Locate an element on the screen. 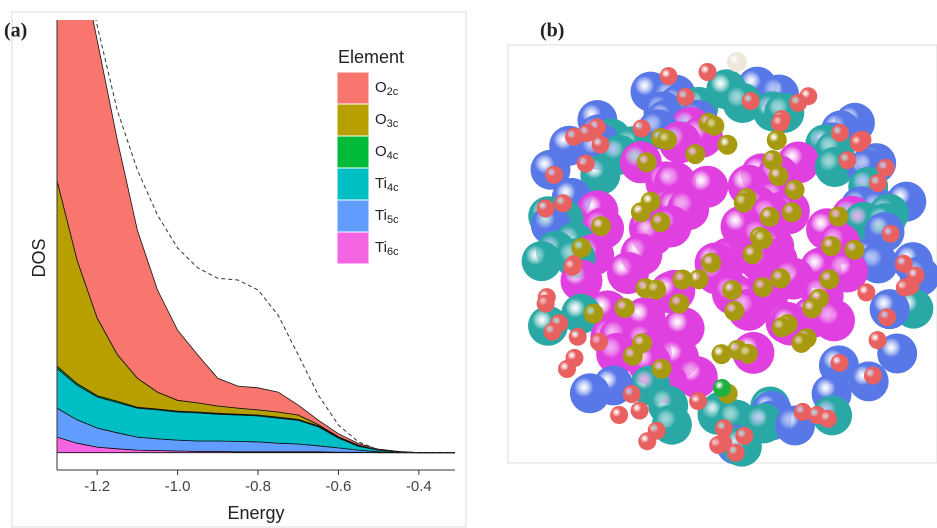 The width and height of the screenshot is (937, 528). x-tick-label: -0.4 is located at coordinates (419, 486).